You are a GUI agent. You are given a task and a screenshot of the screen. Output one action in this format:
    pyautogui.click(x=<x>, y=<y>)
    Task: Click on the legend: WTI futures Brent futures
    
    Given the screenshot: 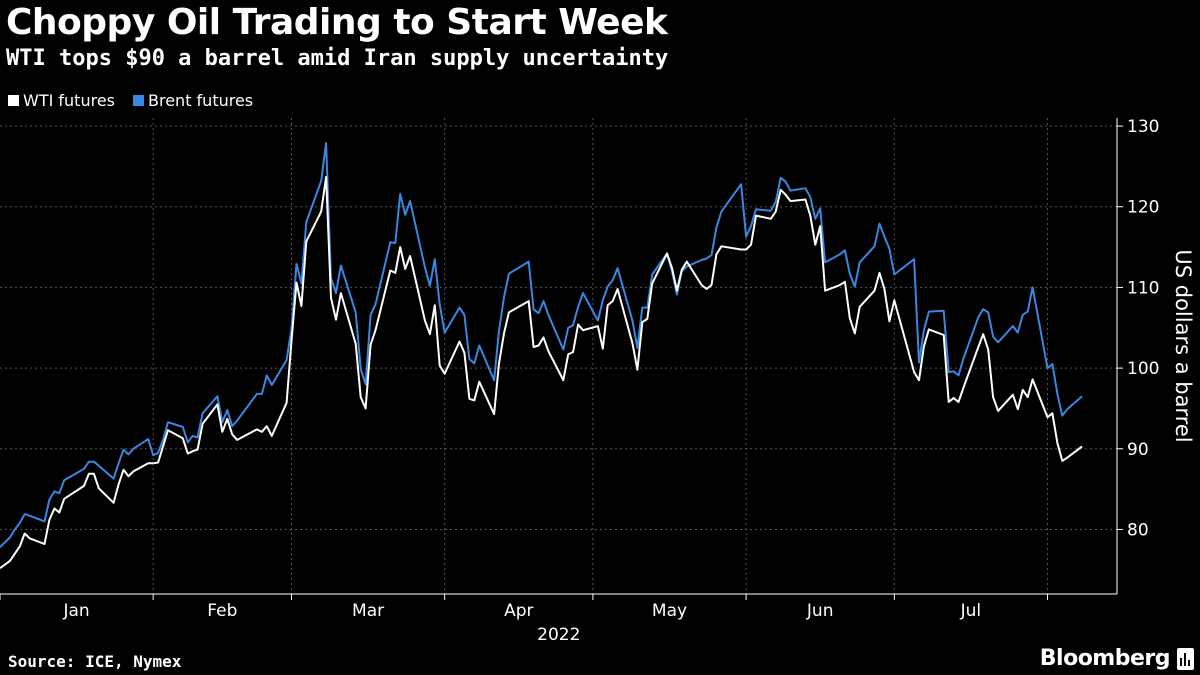 What is the action you would take?
    pyautogui.click(x=130, y=100)
    